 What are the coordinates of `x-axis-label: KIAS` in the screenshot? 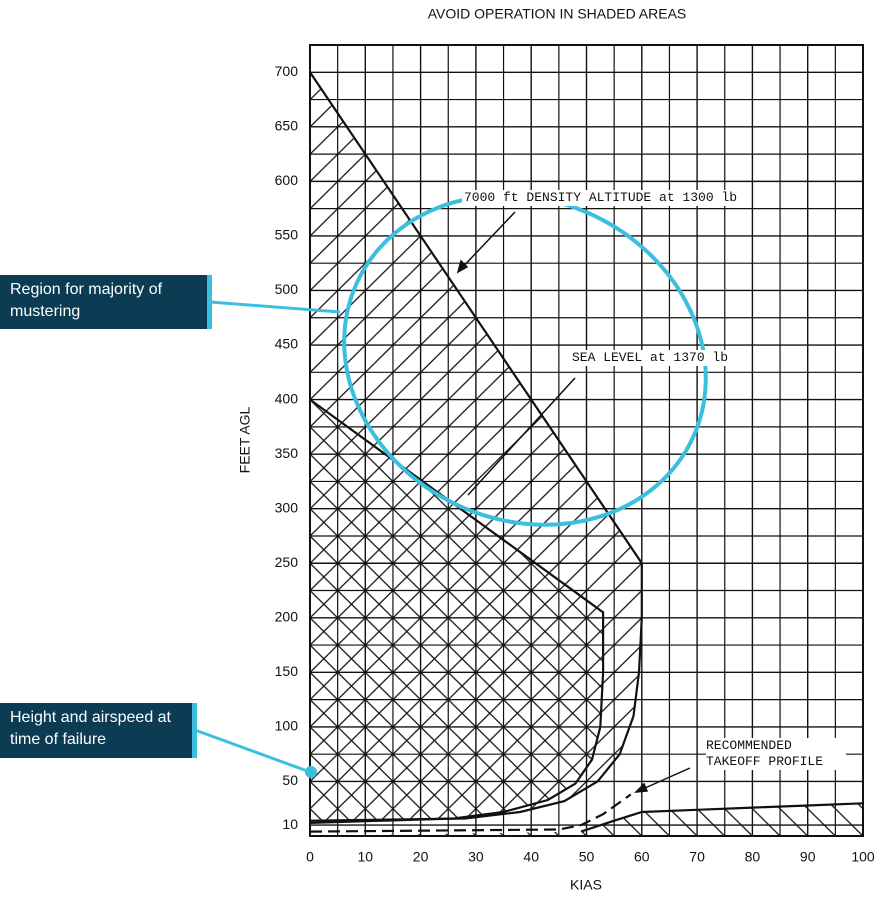 It's located at (586, 885).